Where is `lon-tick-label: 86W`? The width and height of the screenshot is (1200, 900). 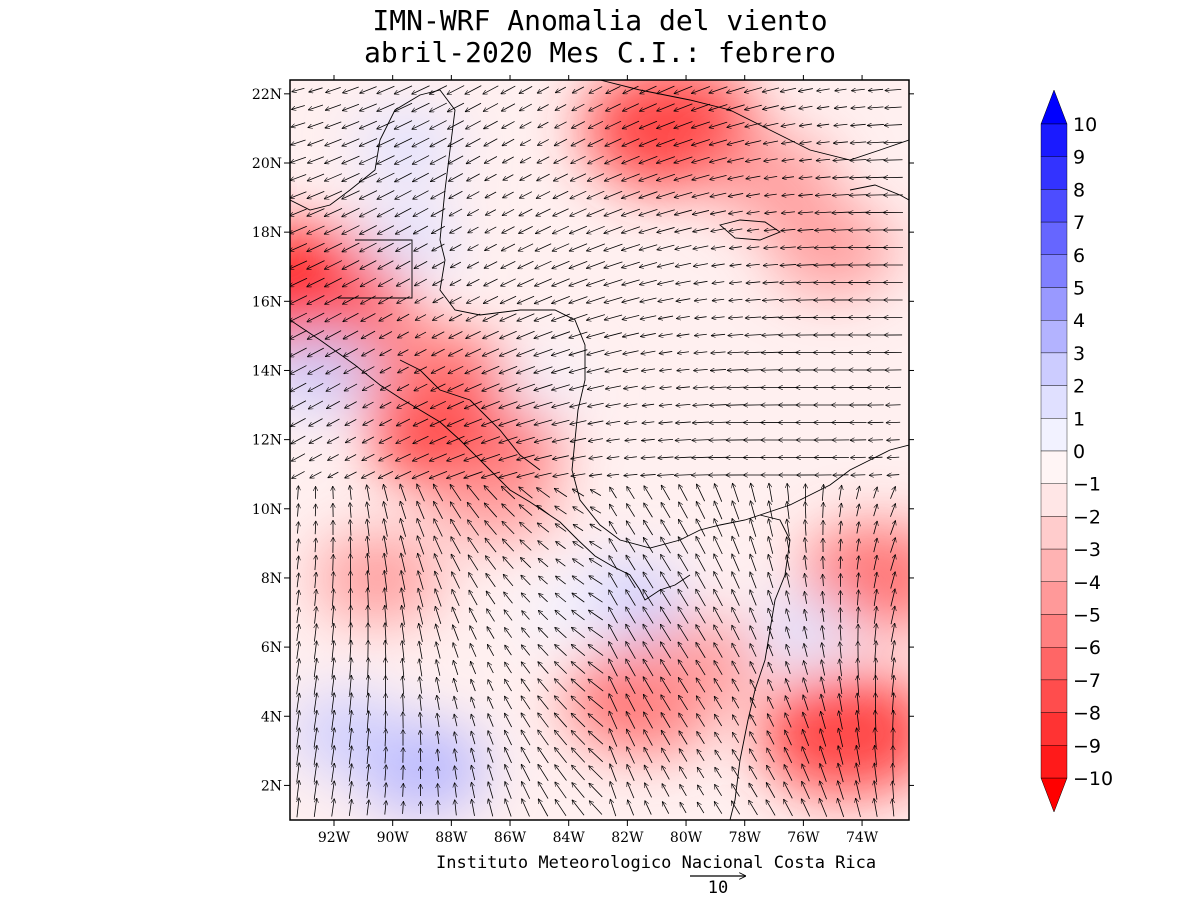 lon-tick-label: 86W is located at coordinates (510, 838).